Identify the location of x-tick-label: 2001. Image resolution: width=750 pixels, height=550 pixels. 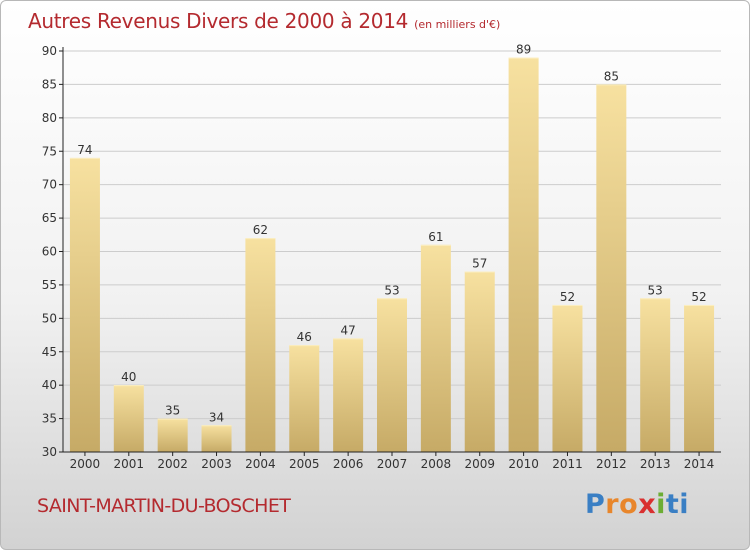
(129, 464).